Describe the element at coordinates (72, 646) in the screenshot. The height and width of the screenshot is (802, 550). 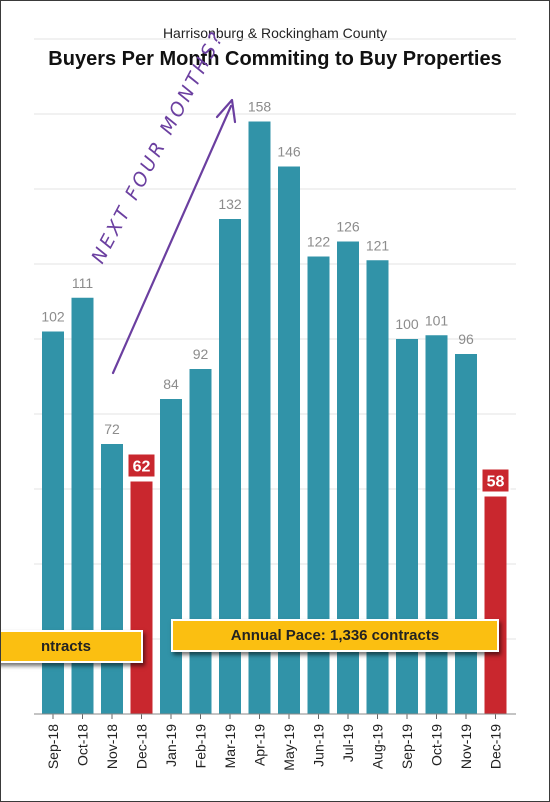
I see `pace-box-left: ntracts` at that location.